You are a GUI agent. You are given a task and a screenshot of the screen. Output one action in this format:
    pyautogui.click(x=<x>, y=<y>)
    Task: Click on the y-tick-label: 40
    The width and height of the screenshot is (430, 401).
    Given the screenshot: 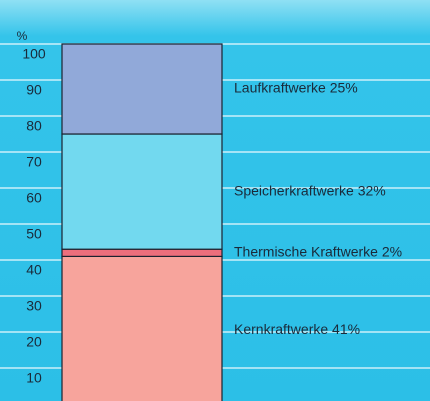 What is the action you would take?
    pyautogui.click(x=34, y=270)
    